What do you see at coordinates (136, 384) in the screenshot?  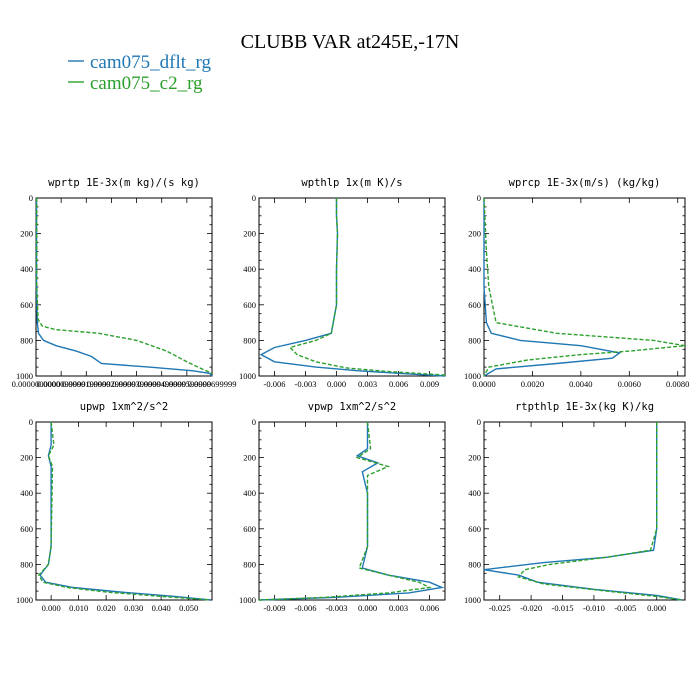 I see `x-tick-label: 0.0000399999` at bounding box center [136, 384].